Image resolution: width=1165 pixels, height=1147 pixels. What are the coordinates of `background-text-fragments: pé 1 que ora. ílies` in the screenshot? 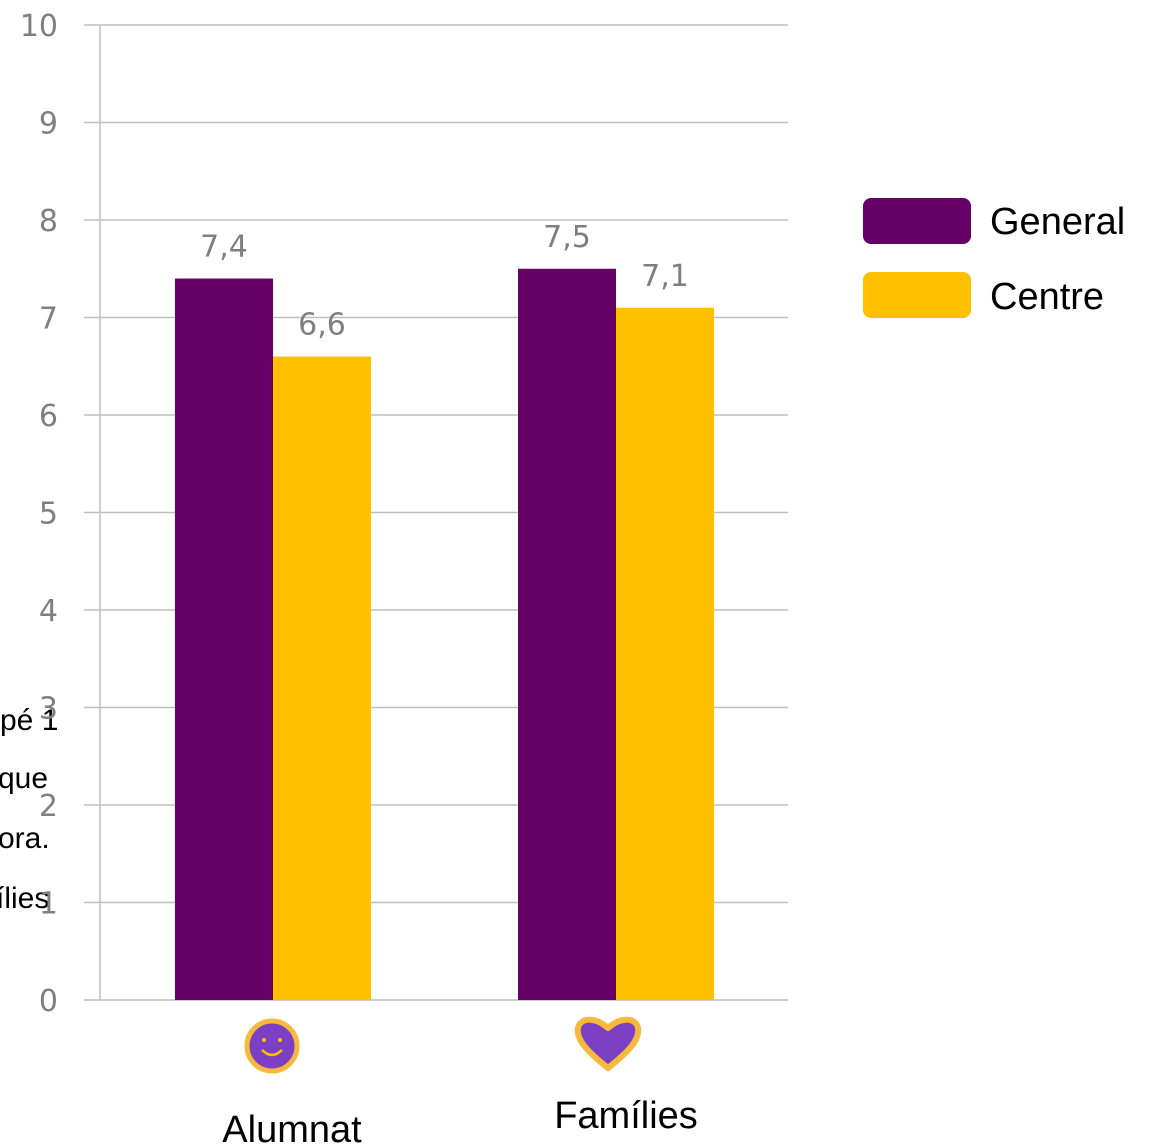 It's located at (29, 809).